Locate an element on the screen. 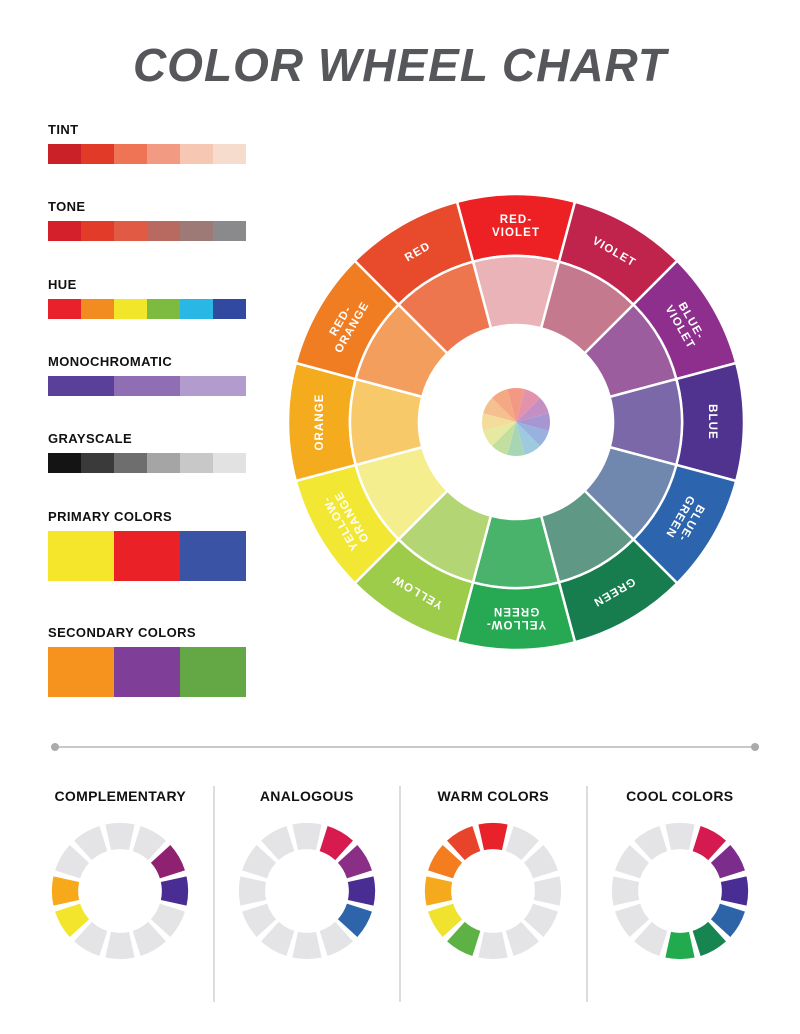 The image size is (800, 1034). scheme-title: WARM COLORS is located at coordinates (493, 796).